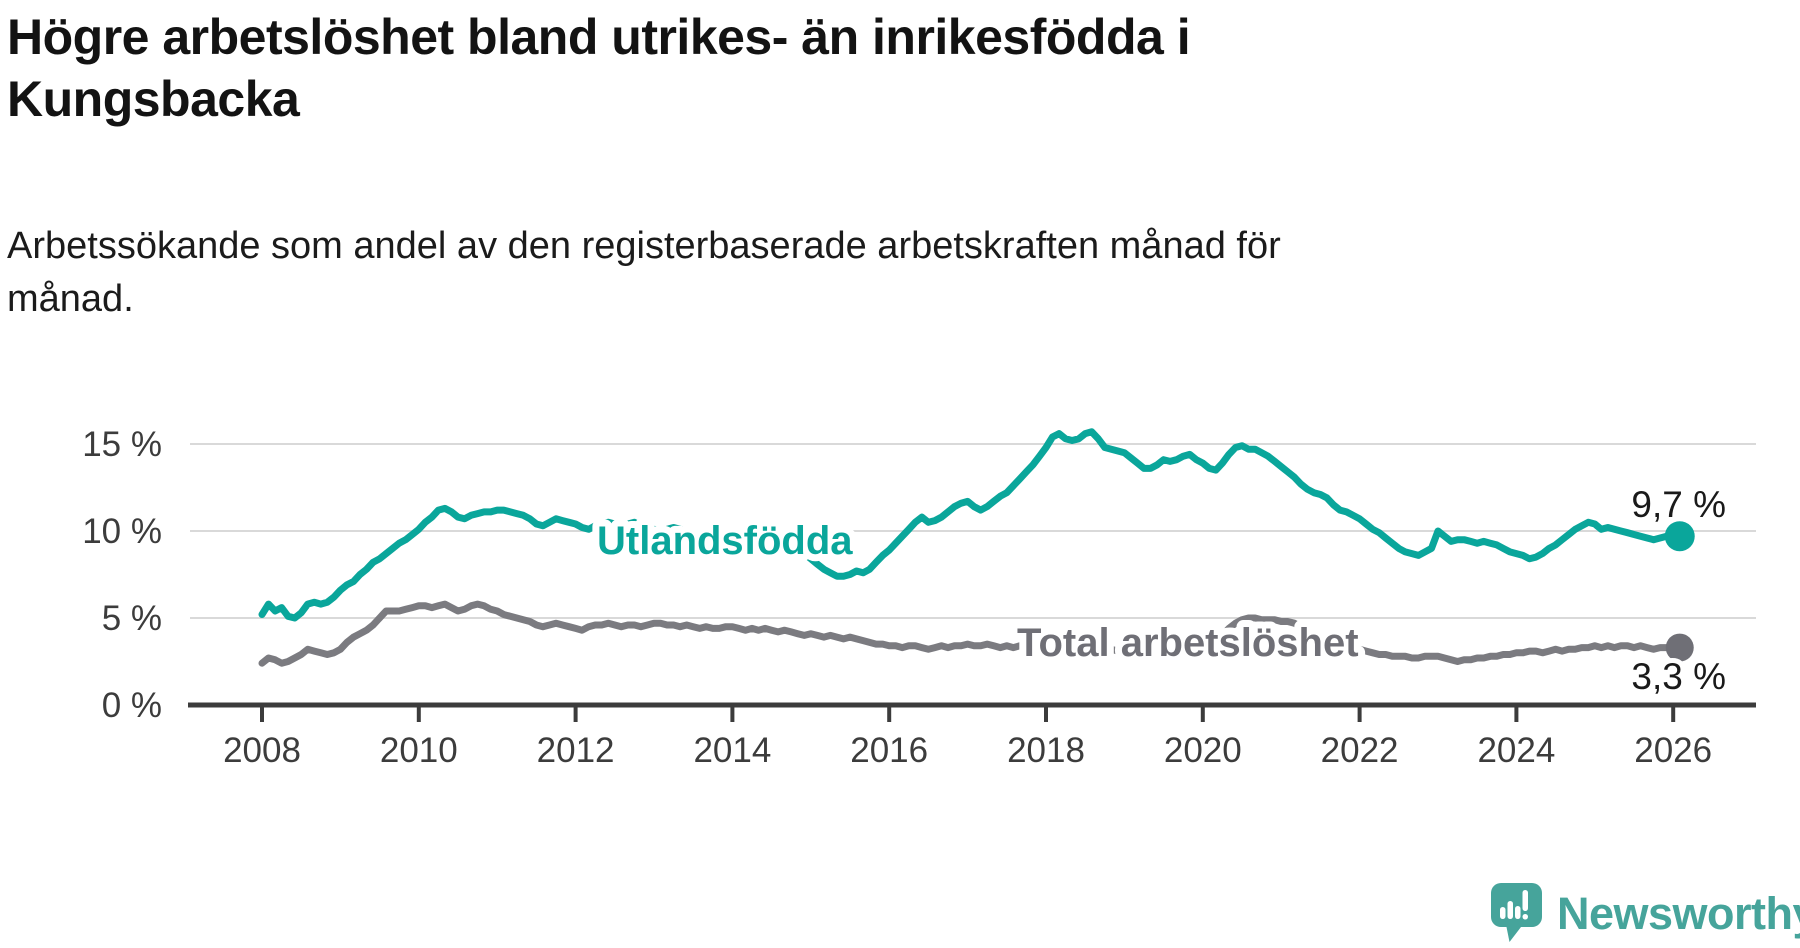  What do you see at coordinates (132, 705) in the screenshot?
I see `y-tick-label: 0 %` at bounding box center [132, 705].